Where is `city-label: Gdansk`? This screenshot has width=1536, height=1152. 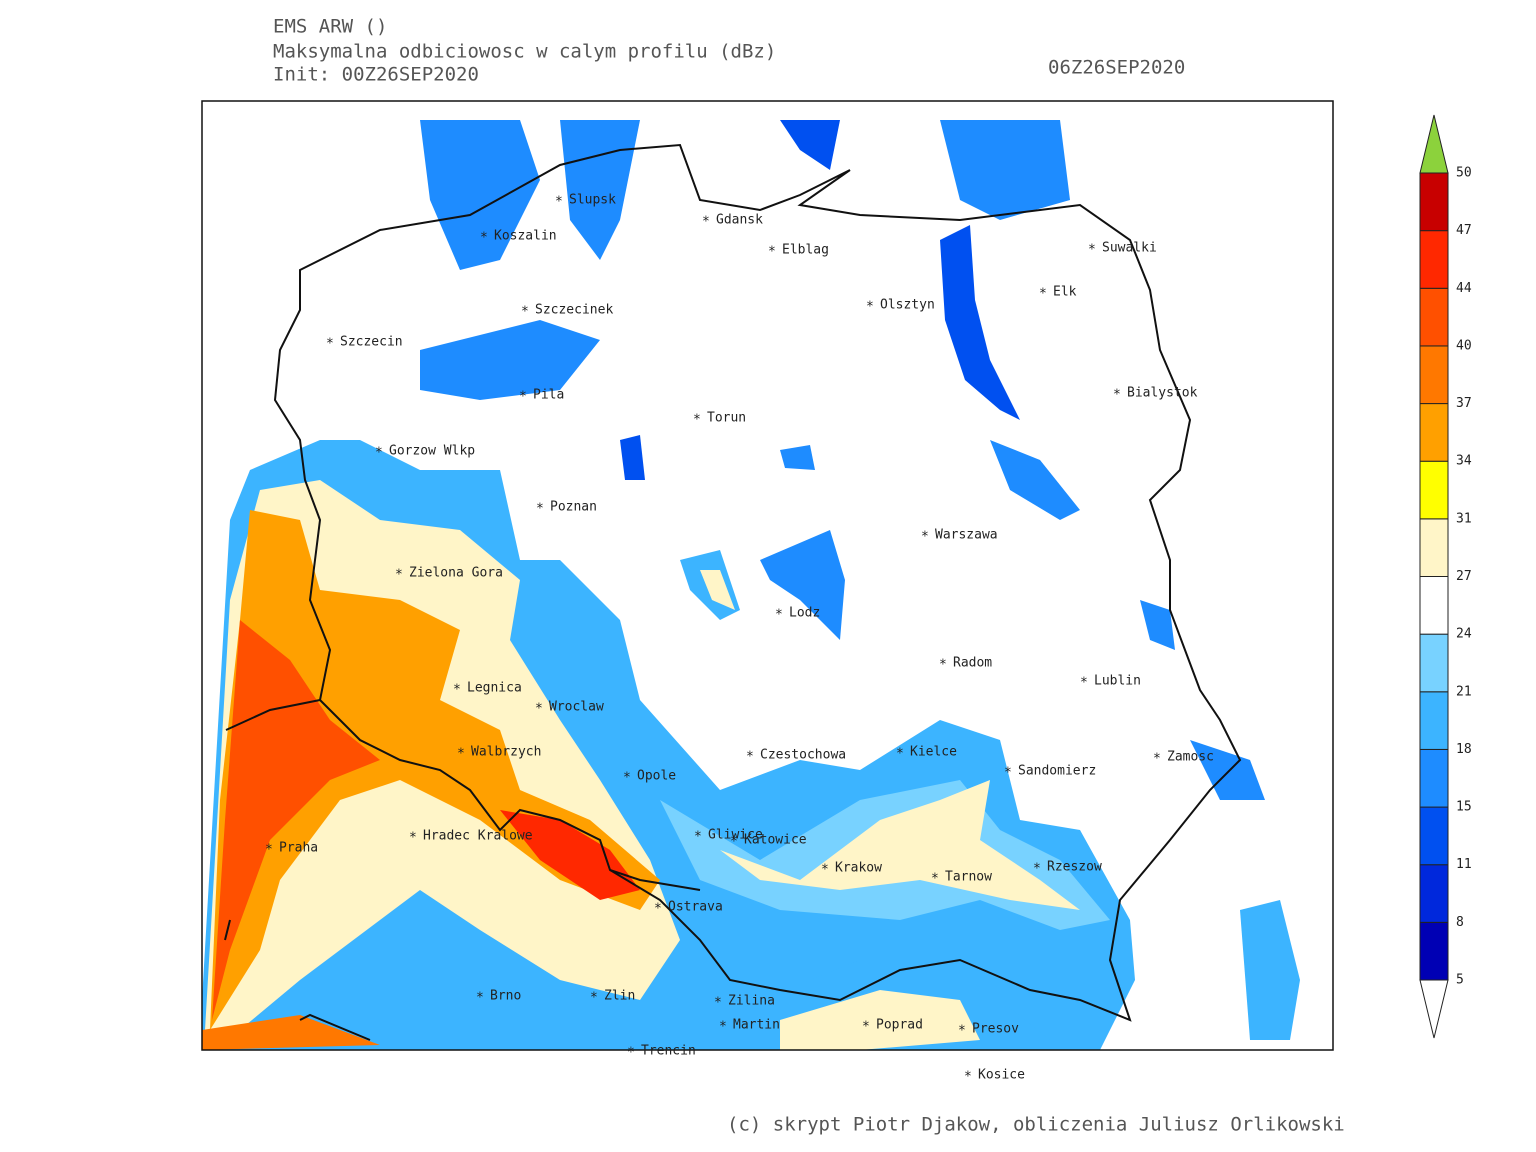 city-label: Gdansk is located at coordinates (739, 220).